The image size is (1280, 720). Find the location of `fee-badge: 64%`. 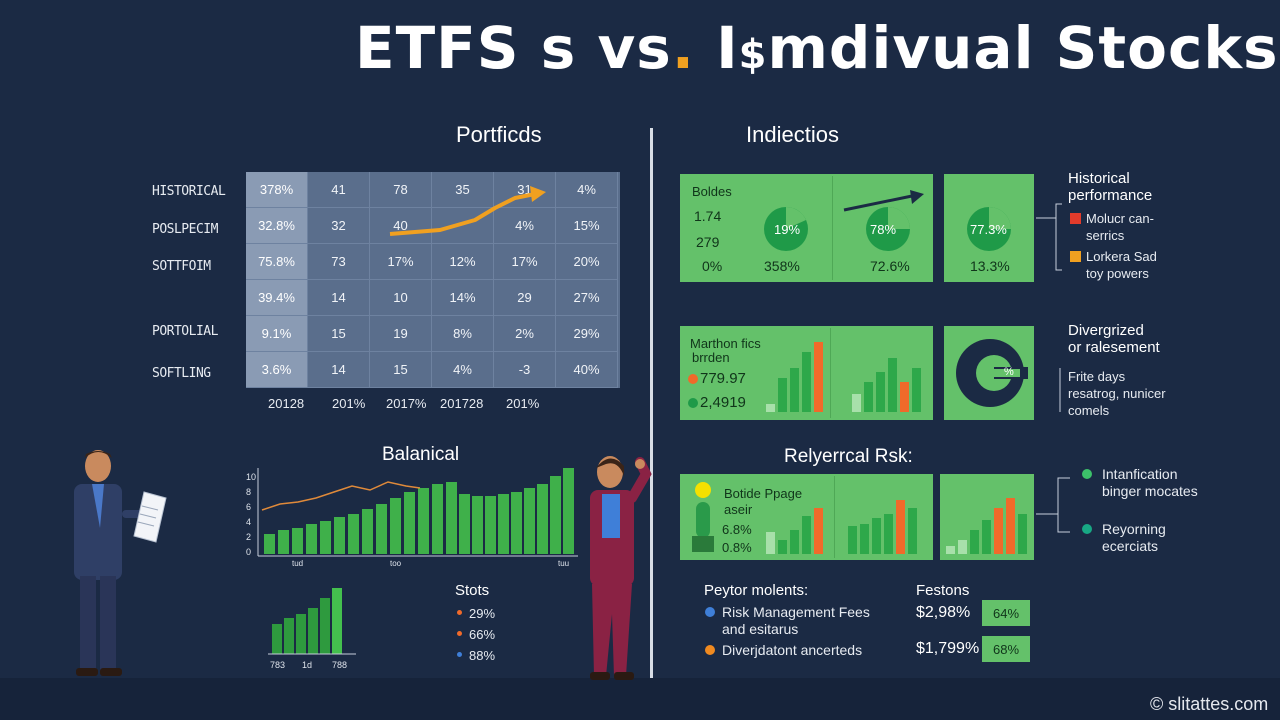

fee-badge: 64% is located at coordinates (1006, 613).